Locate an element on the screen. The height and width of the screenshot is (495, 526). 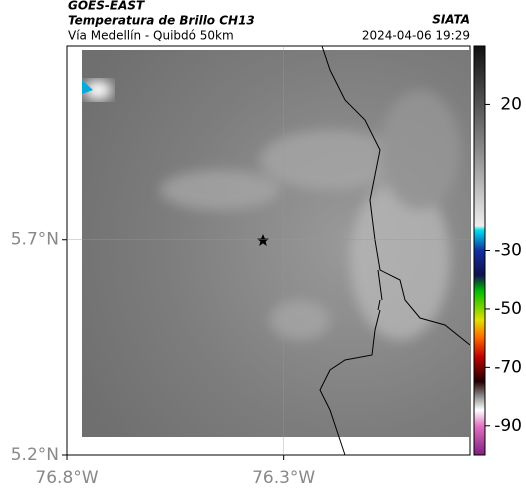
x-tick-label: 76.8°W is located at coordinates (66, 478).